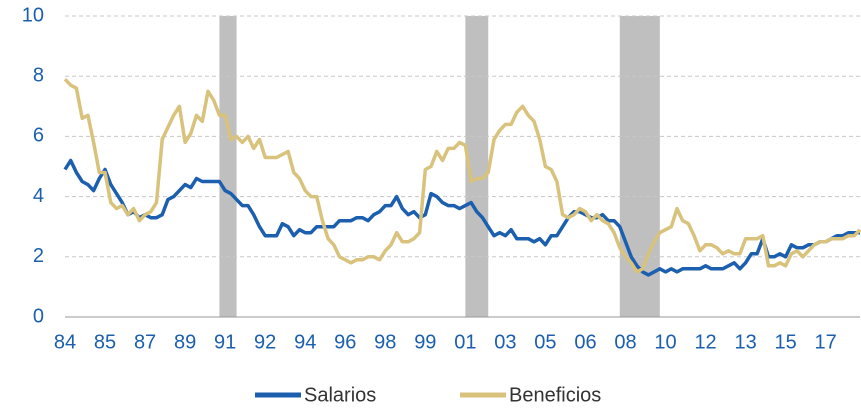  I want to click on y-tick-label: 0, so click(38, 316).